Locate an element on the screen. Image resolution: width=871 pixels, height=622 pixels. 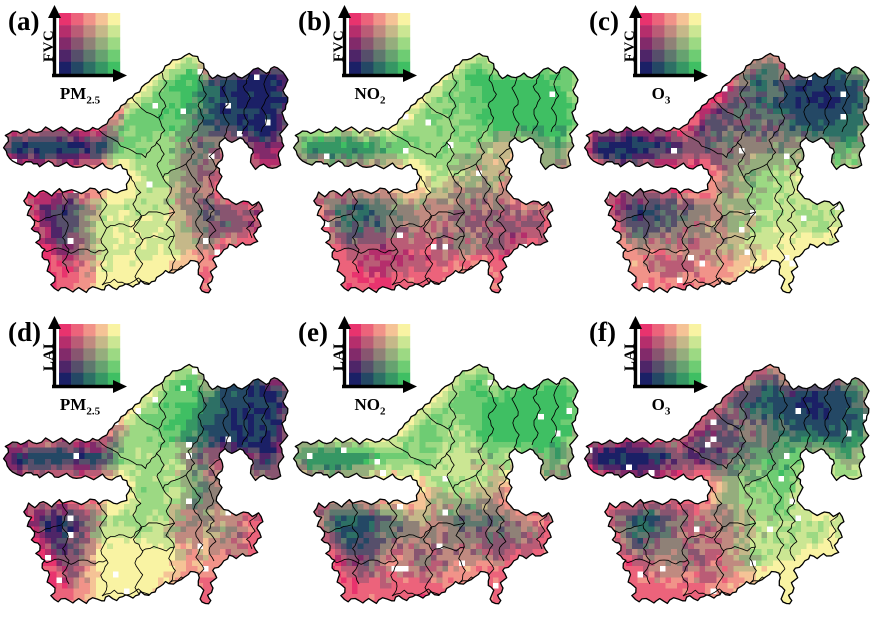
district-boundaries is located at coordinates (438, 486).